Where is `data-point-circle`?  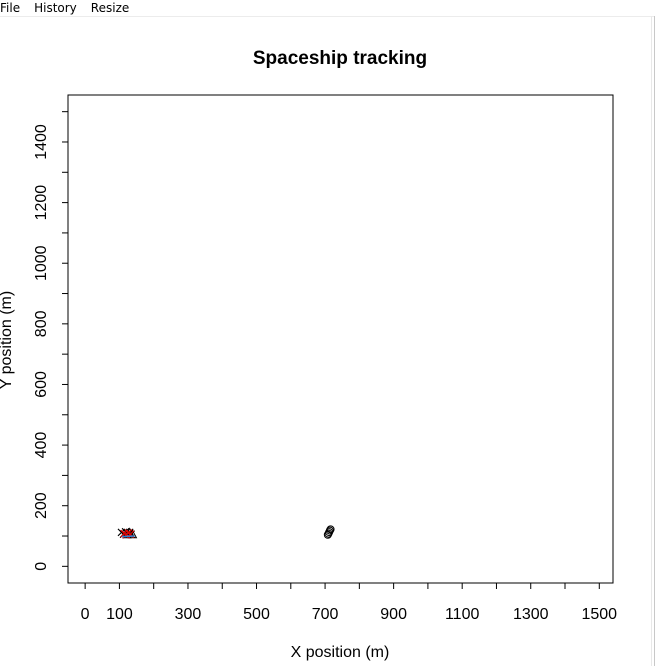 data-point-circle is located at coordinates (329, 530).